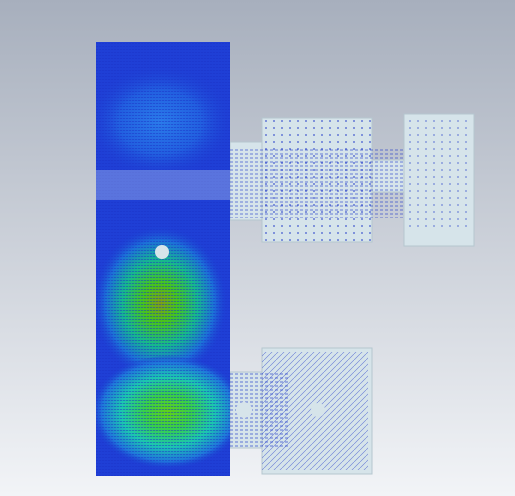 This screenshot has width=515, height=496. I want to click on via-hole-bottom-plate, so click(318, 410).